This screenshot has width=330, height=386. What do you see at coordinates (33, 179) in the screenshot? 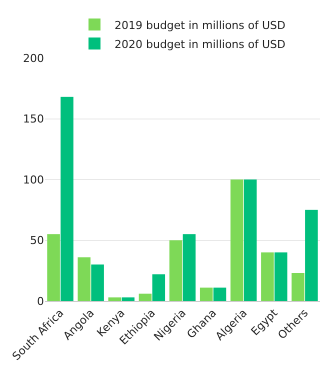
I see `y-tick-label: 100` at bounding box center [33, 179].